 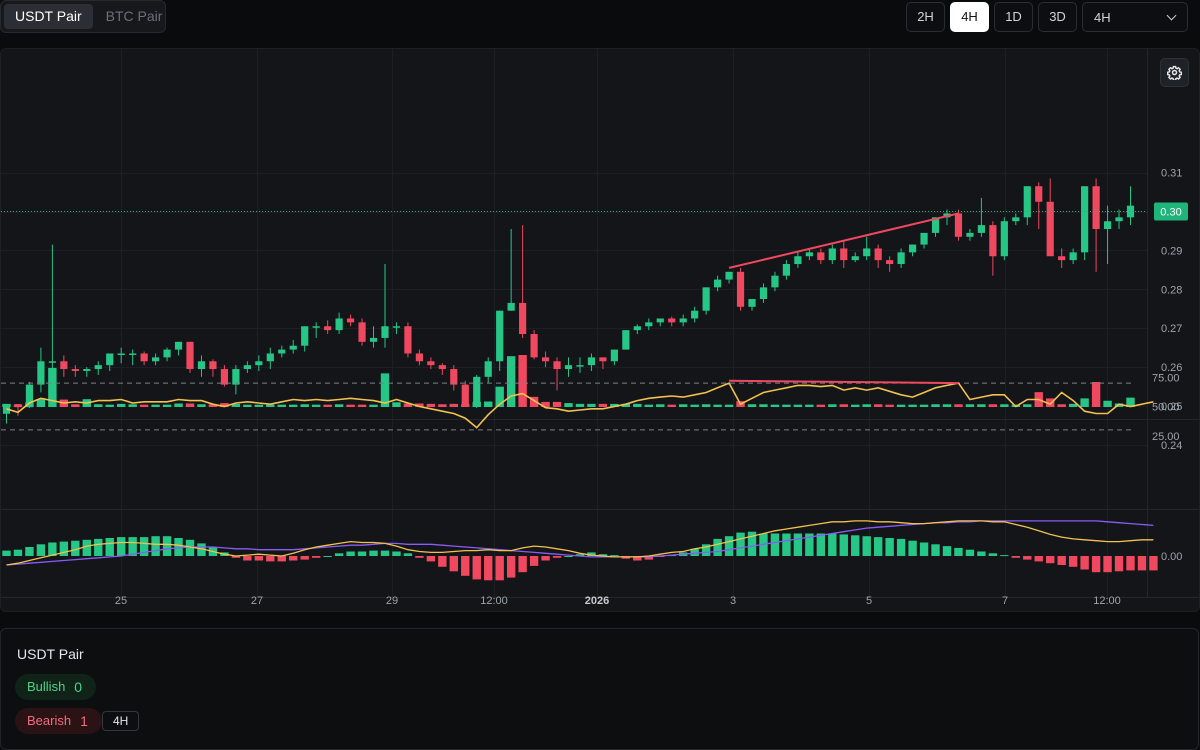 I want to click on summary-title: USDT Pair, so click(x=50, y=654).